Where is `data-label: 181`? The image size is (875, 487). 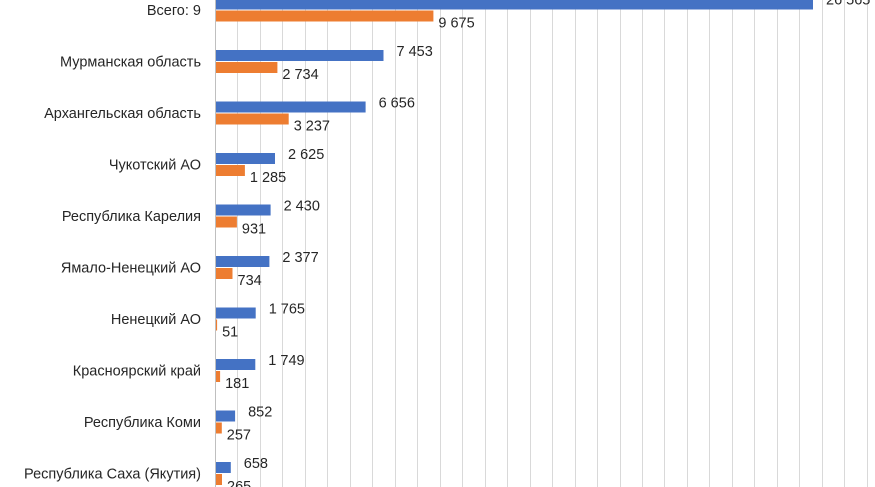 data-label: 181 is located at coordinates (237, 384).